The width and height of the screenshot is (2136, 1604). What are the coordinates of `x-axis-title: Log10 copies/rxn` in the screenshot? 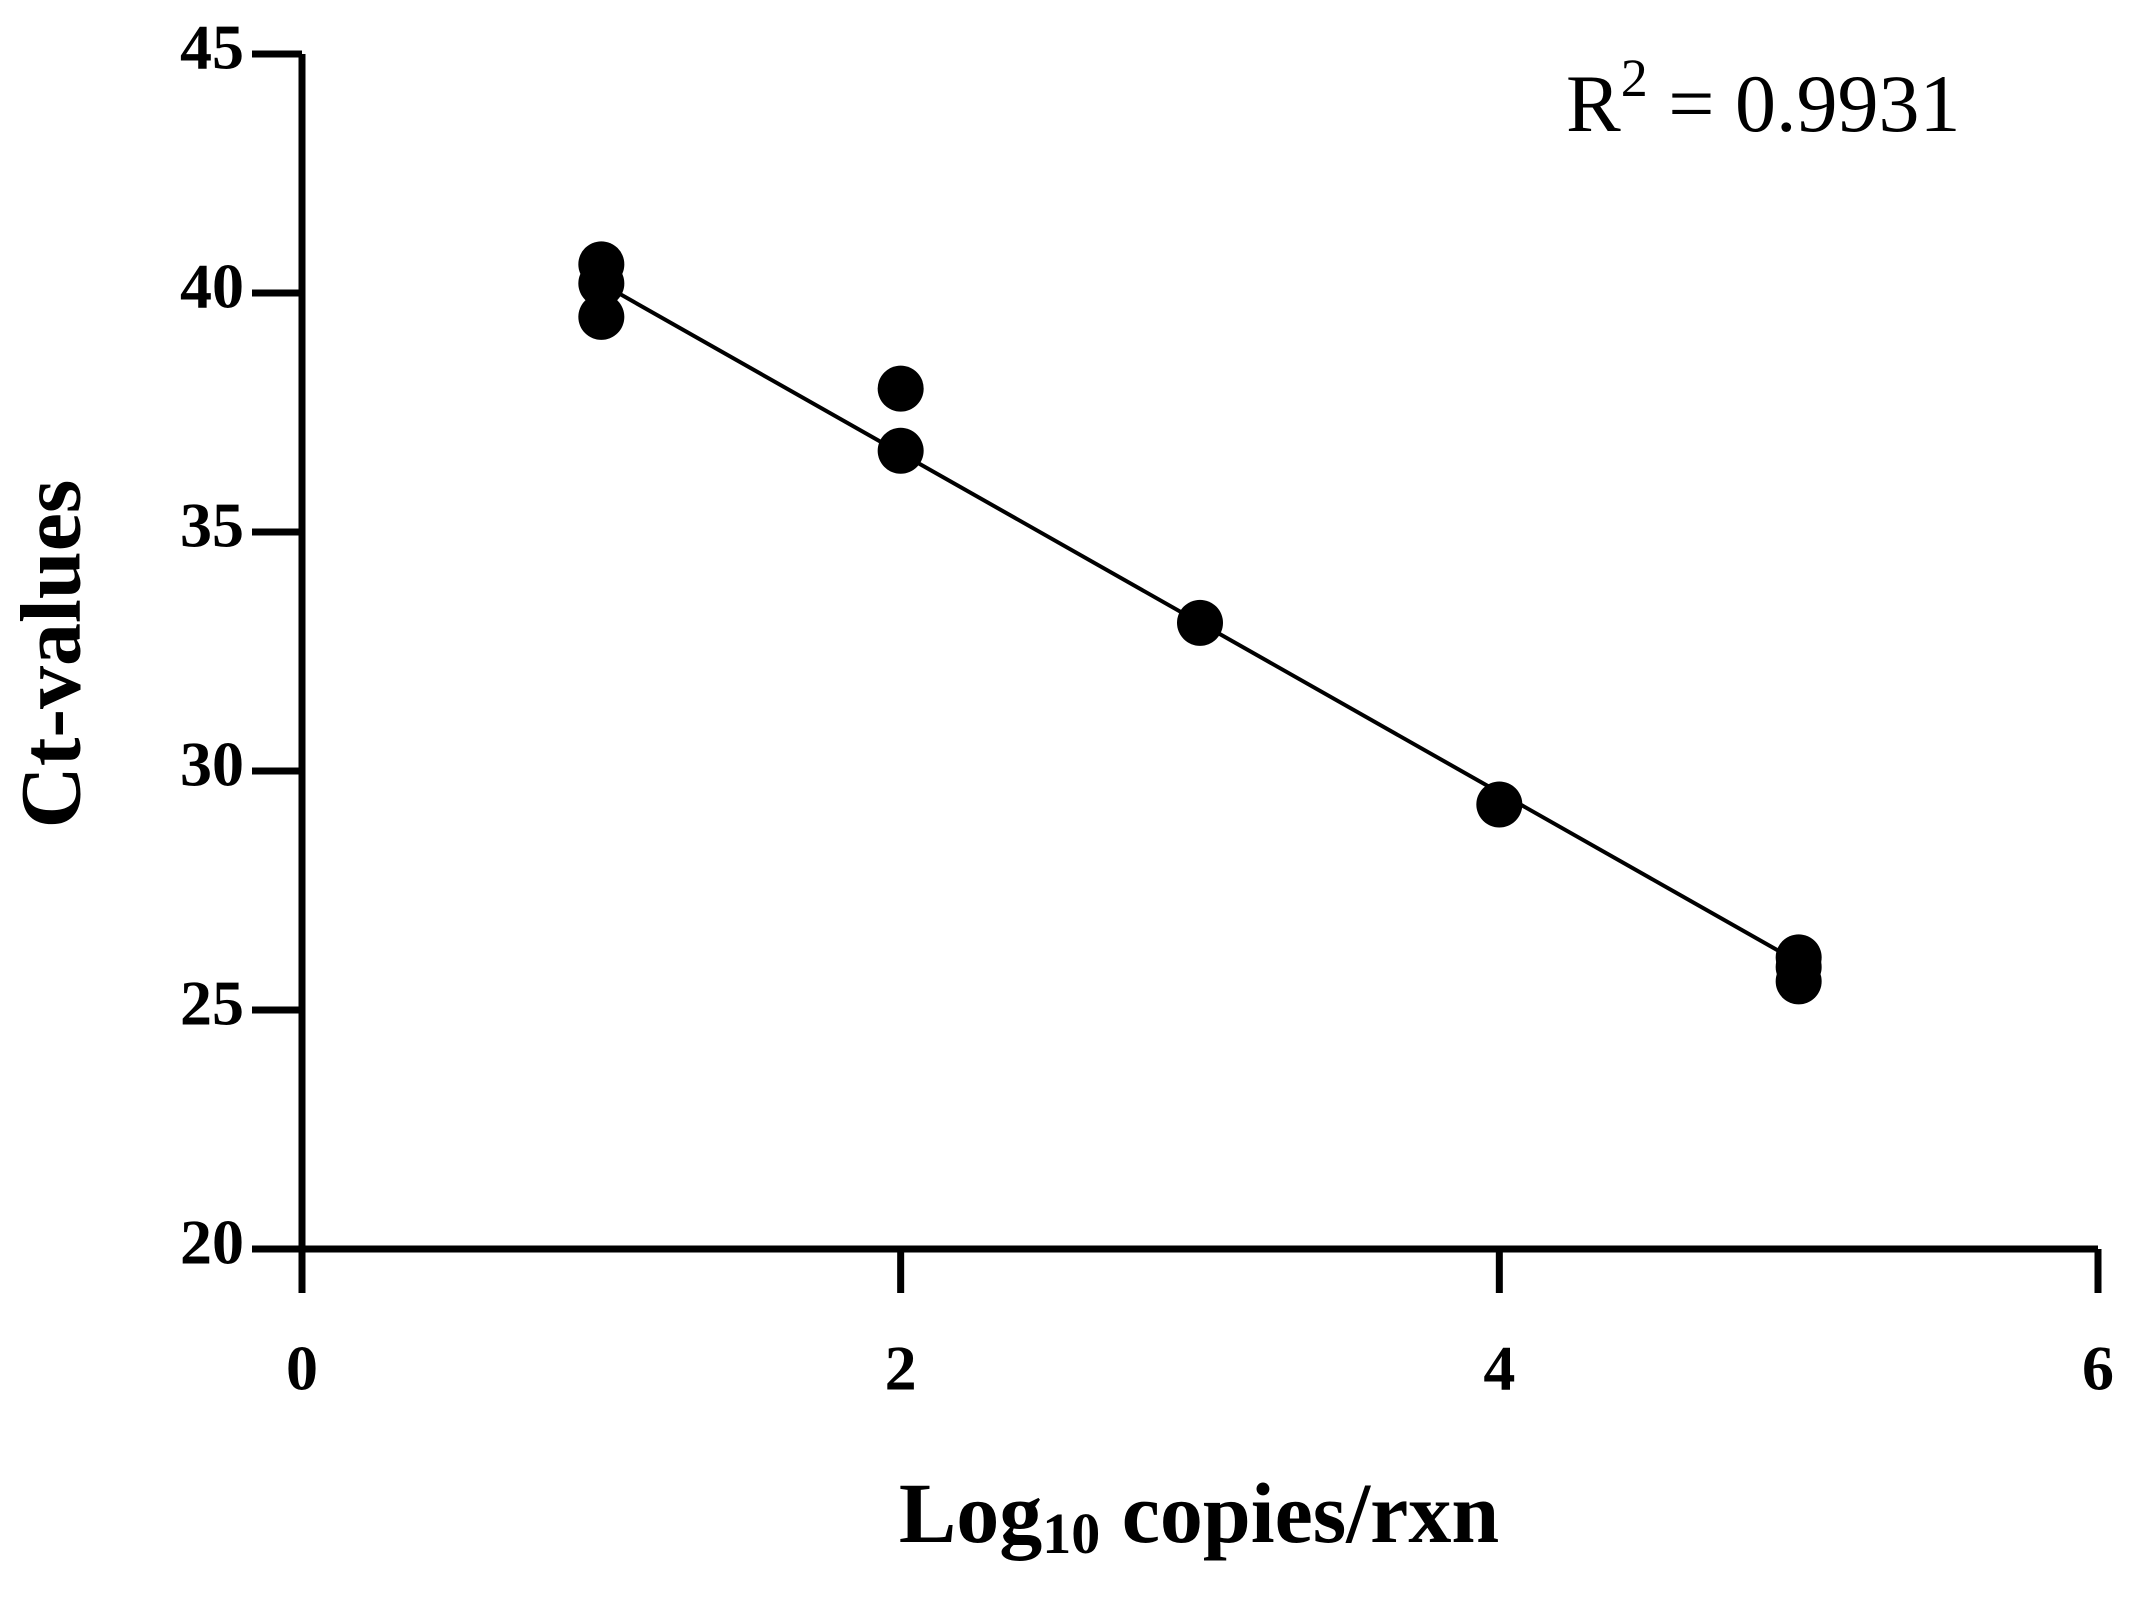 It's located at (1199, 1516).